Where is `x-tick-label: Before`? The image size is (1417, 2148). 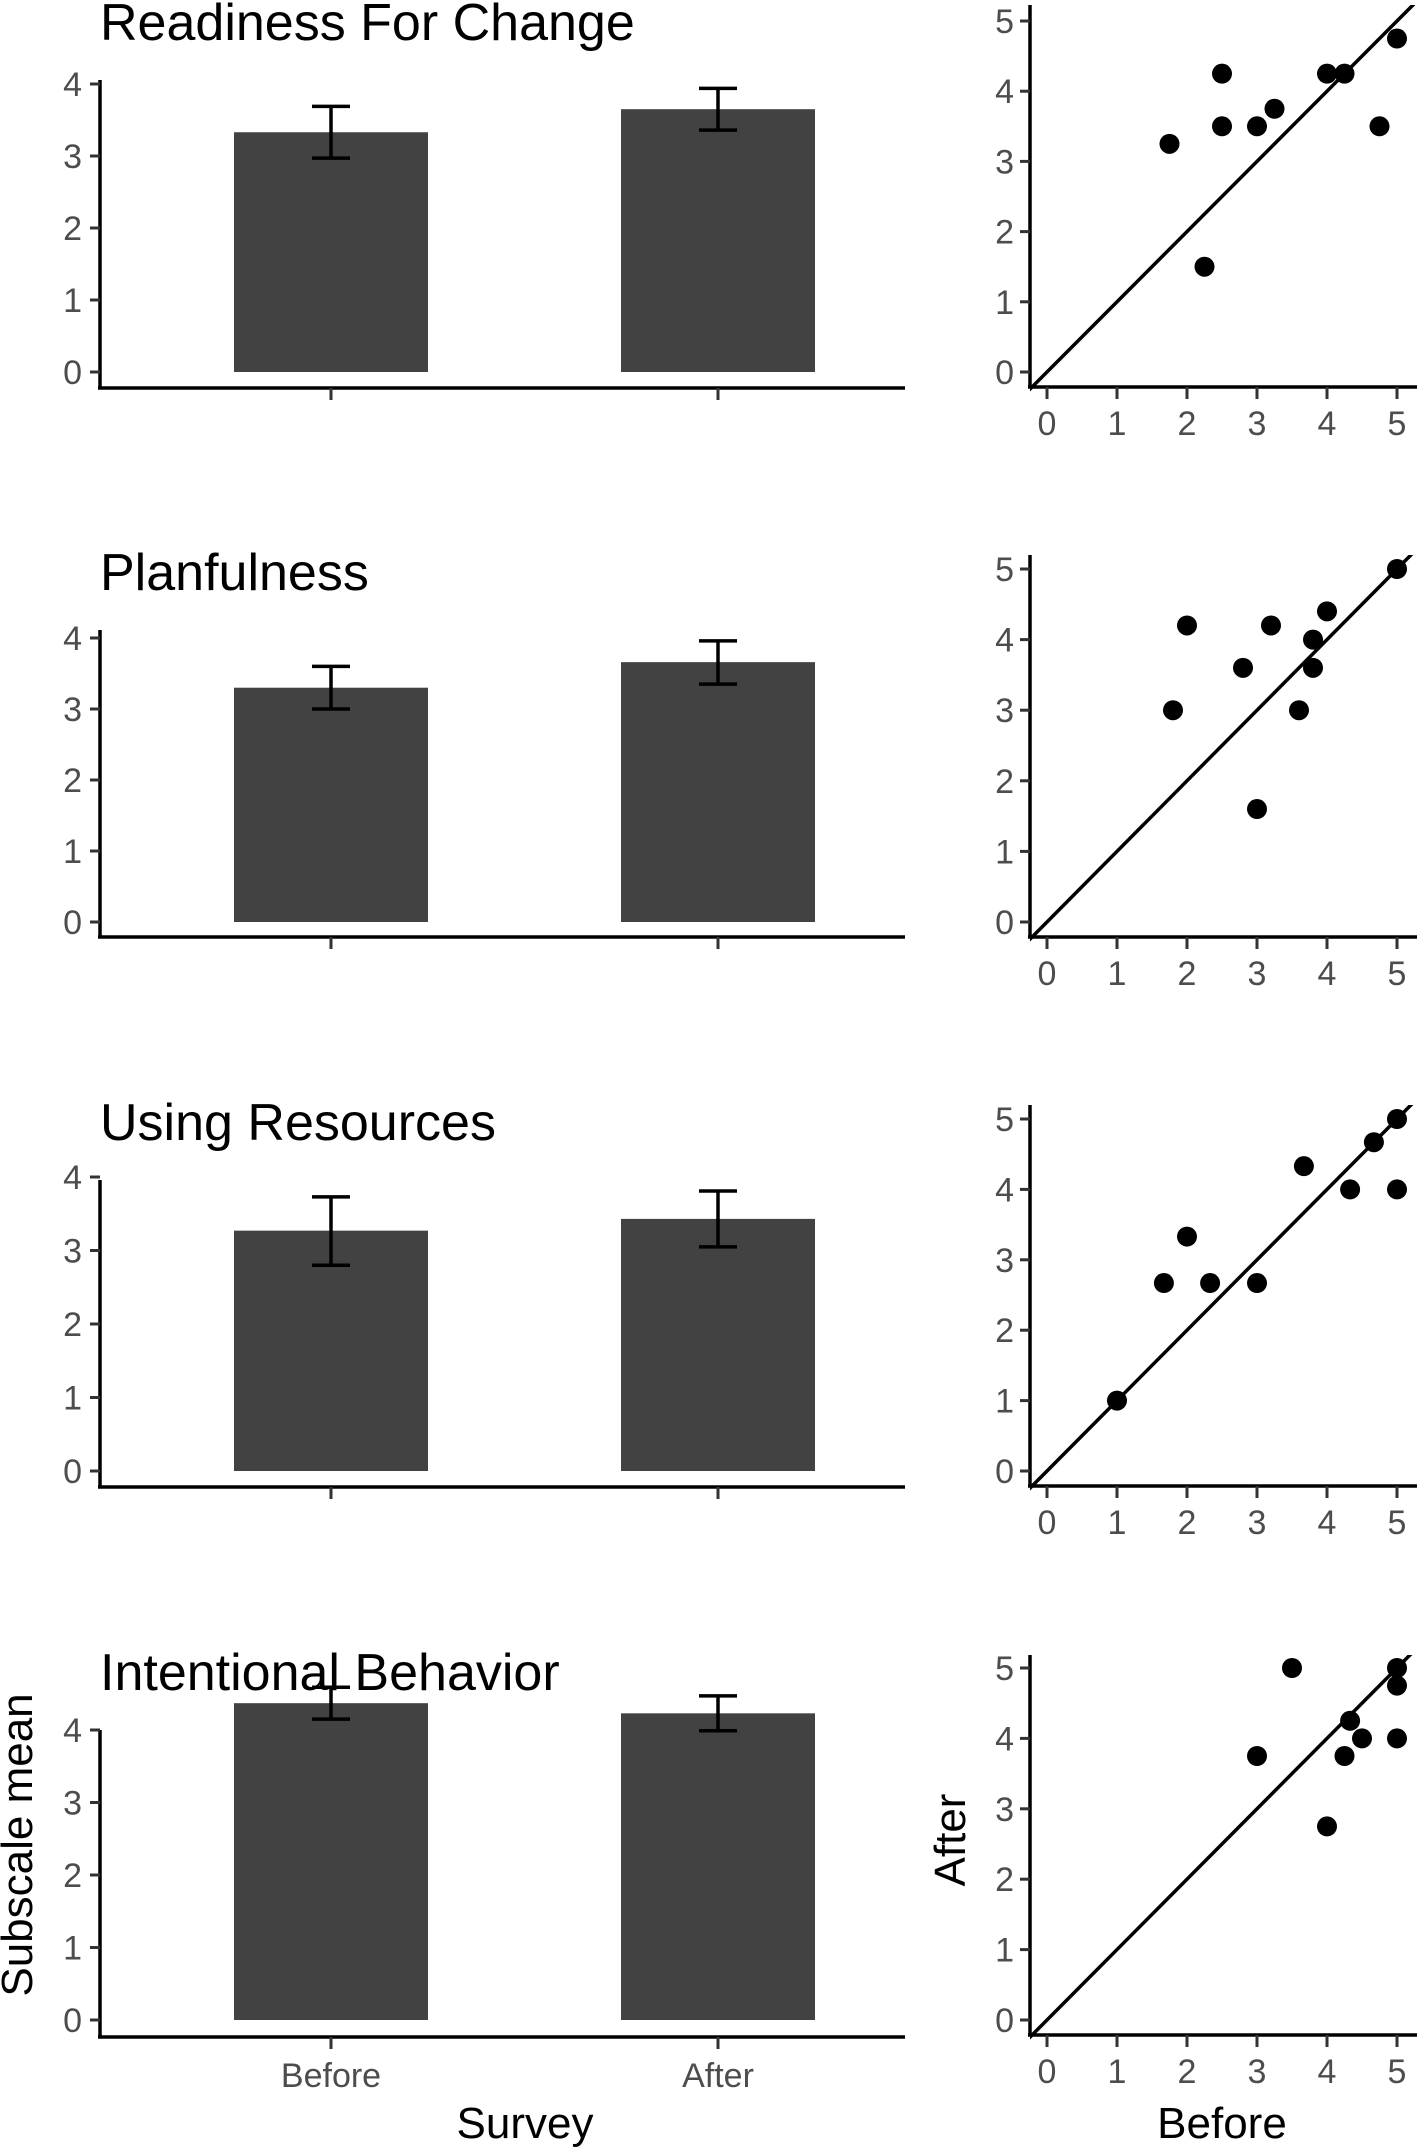
x-tick-label: Before is located at coordinates (331, 2076).